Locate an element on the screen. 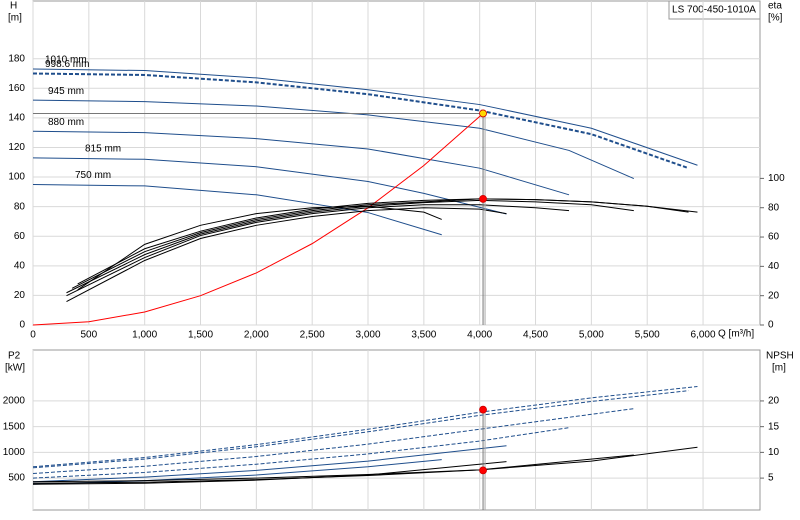 Image resolution: width=800 pixels, height=520 pixels. x-tick-label: 2,500 is located at coordinates (312, 335).